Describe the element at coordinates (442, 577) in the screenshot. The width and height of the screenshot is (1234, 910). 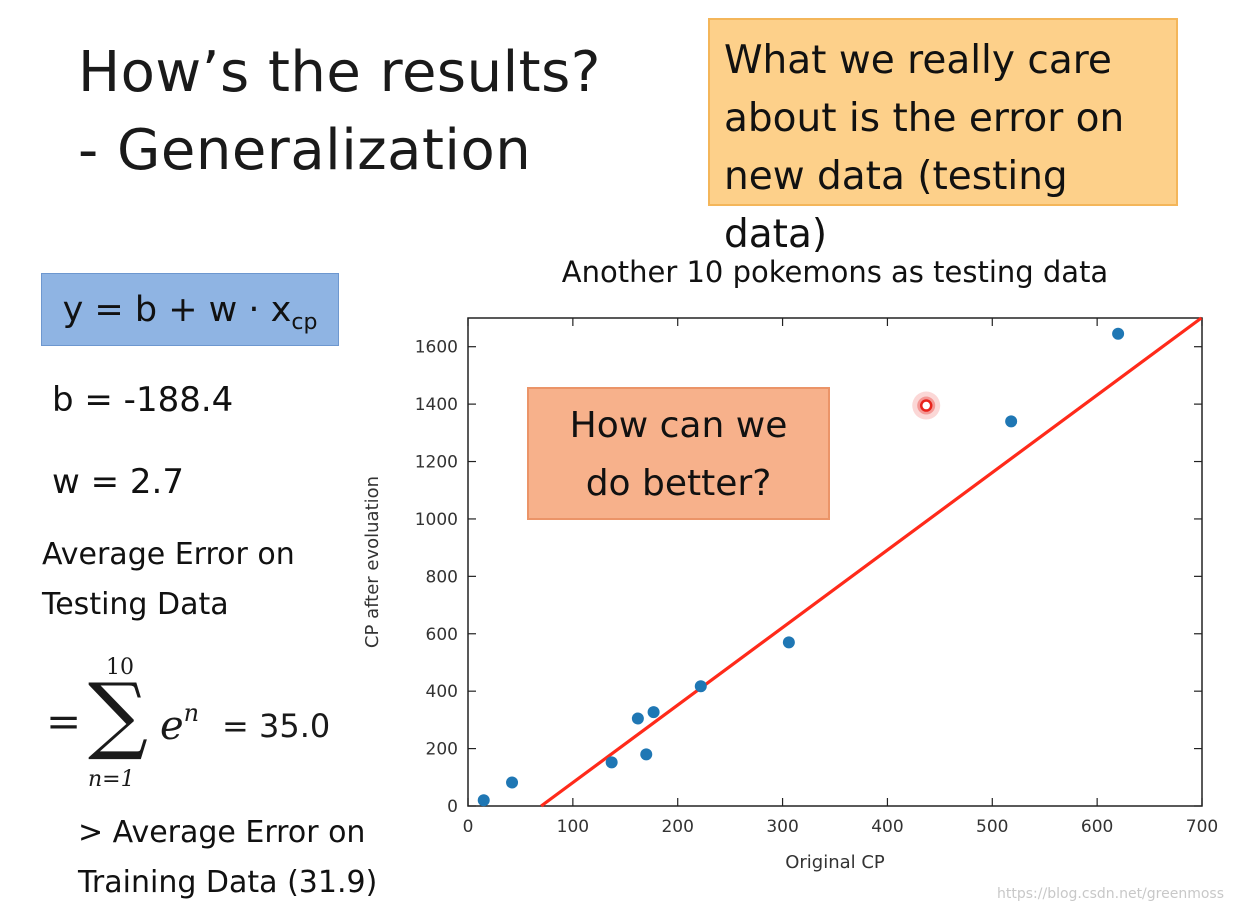
I see `y-tick-label: 800` at that location.